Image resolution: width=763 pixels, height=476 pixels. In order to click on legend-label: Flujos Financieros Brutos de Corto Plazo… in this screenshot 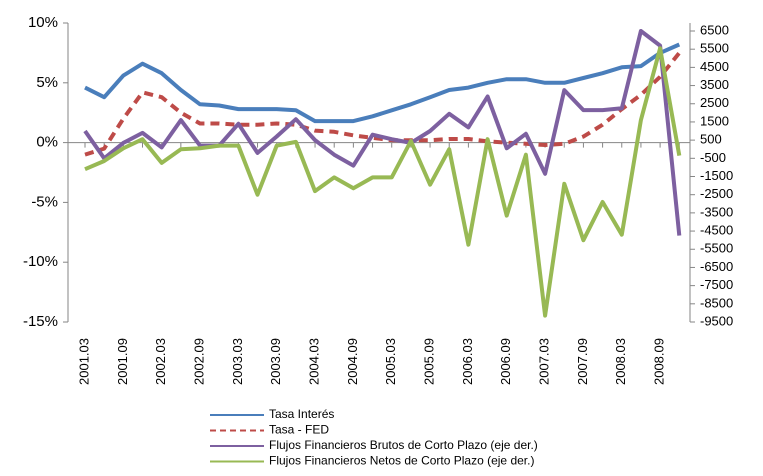, I will do `click(403, 445)`.